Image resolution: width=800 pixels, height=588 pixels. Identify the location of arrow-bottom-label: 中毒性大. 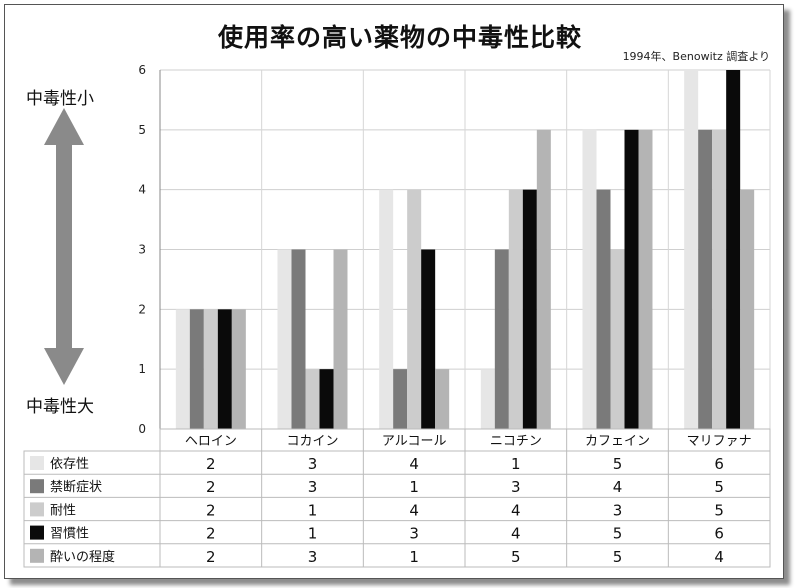
(60, 407).